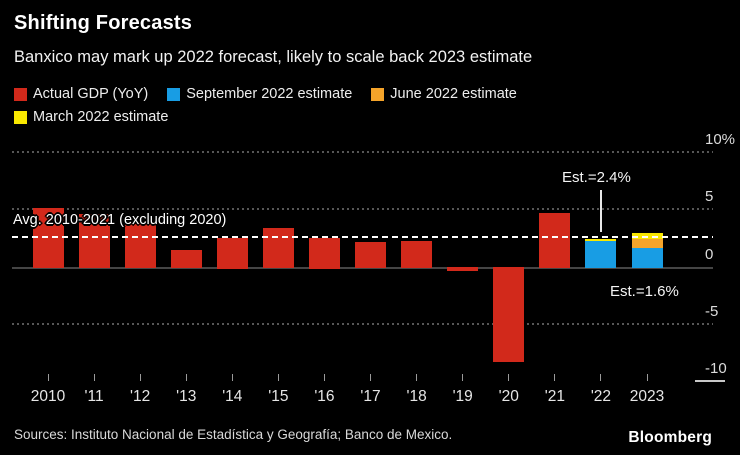 The width and height of the screenshot is (740, 455). Describe the element at coordinates (103, 23) in the screenshot. I see `chart-title: Shifting Forecasts` at that location.